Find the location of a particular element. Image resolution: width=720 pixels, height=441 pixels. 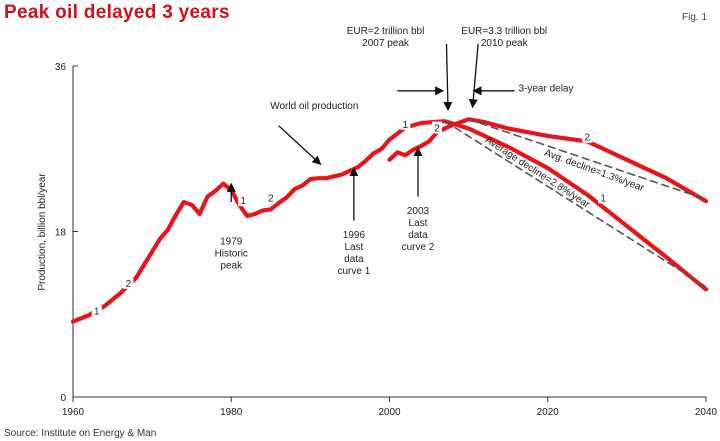

annotation-text: Average decline=2.8%/year is located at coordinates (537, 173).